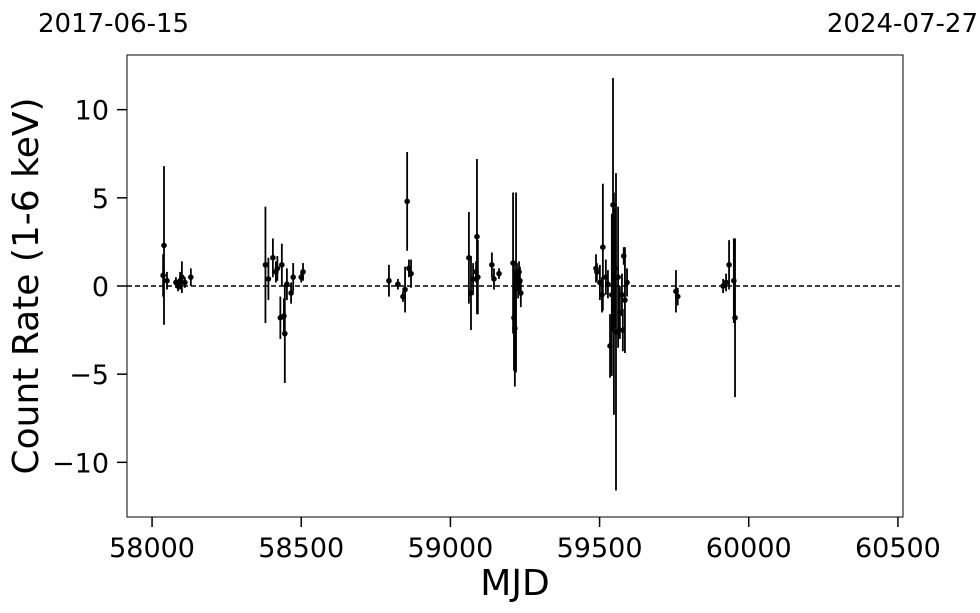 The image size is (980, 613). I want to click on x-tick-label: 58500, so click(301, 548).